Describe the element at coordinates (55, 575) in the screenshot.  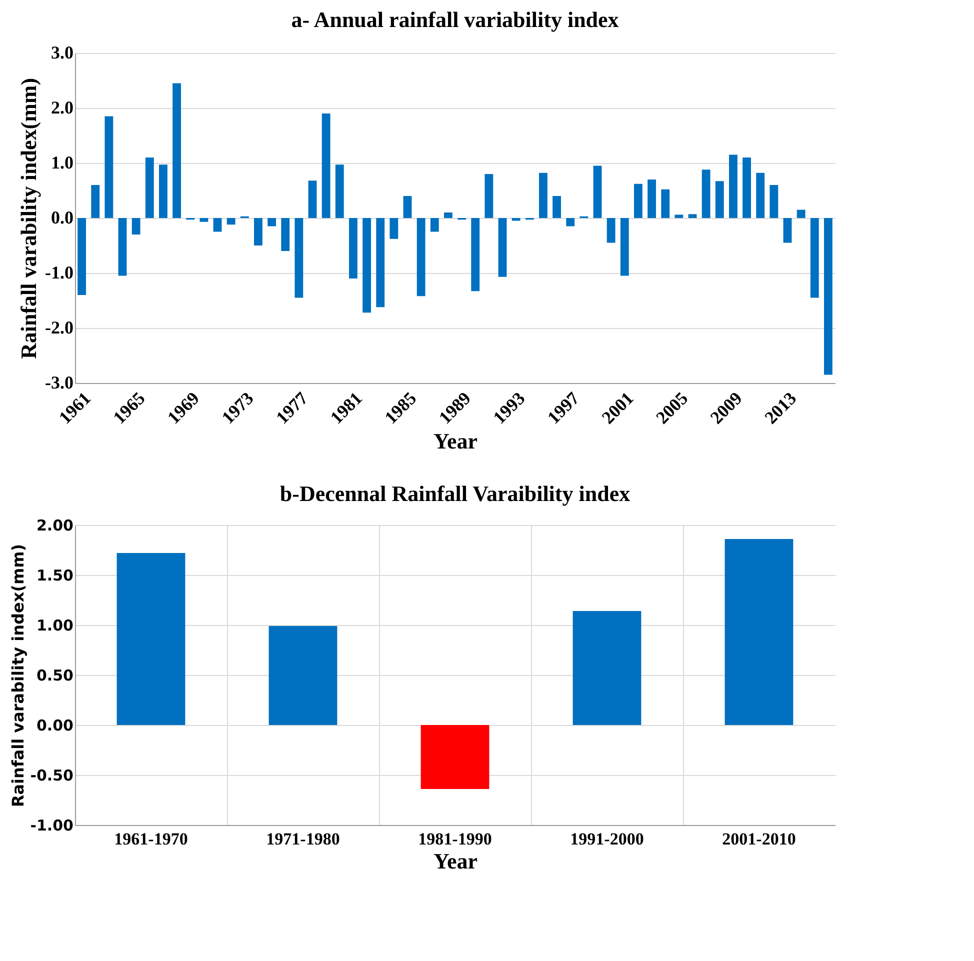
I see `y-tick-label: 1.50` at that location.